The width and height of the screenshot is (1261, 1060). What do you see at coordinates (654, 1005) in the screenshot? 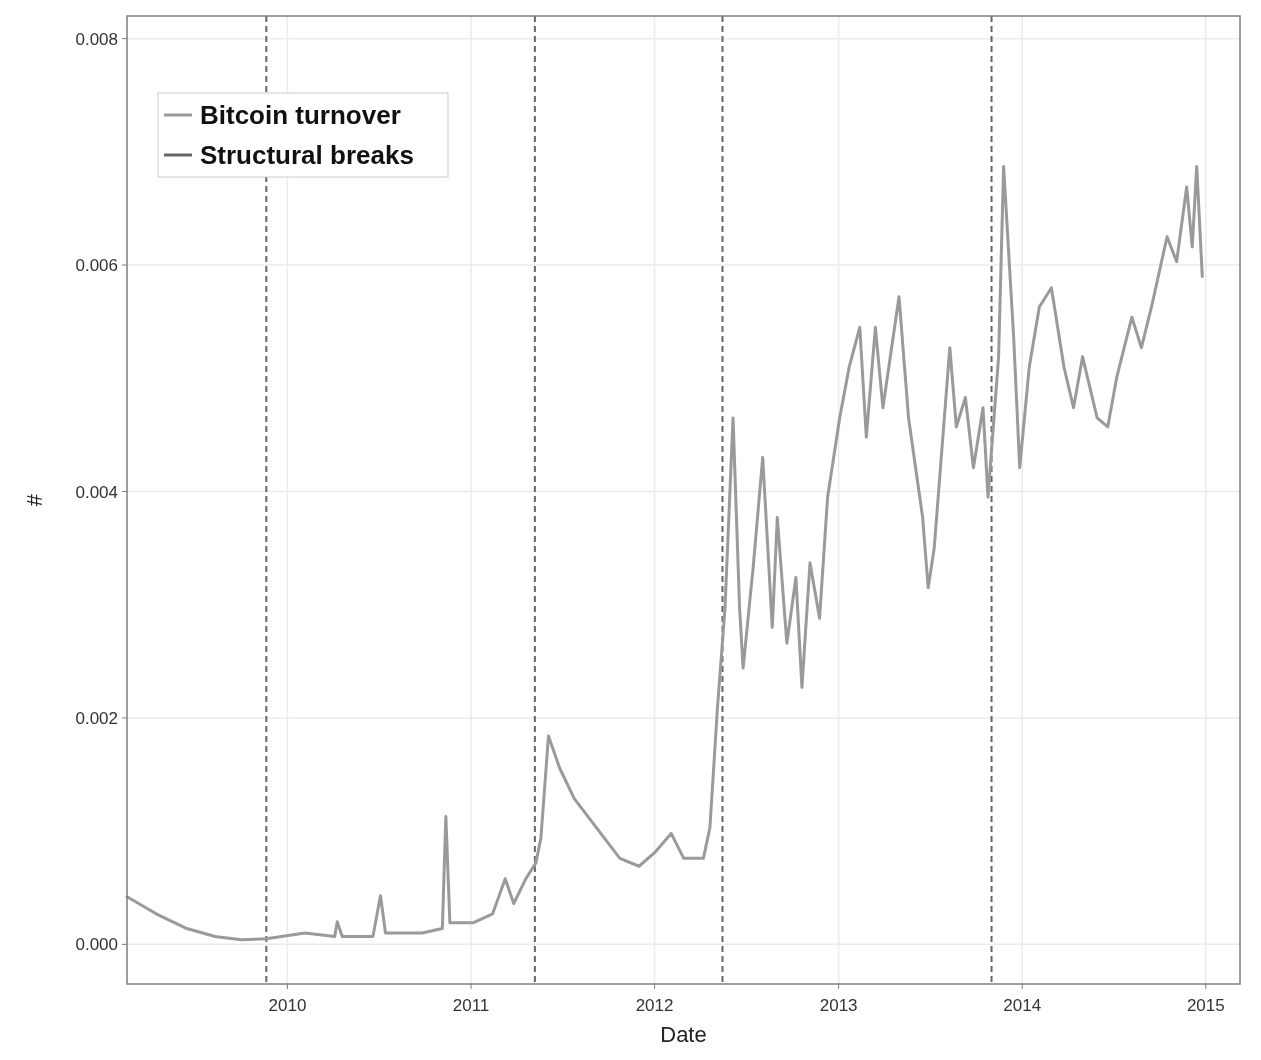
I see `x-tick-label: 2012` at bounding box center [654, 1005].